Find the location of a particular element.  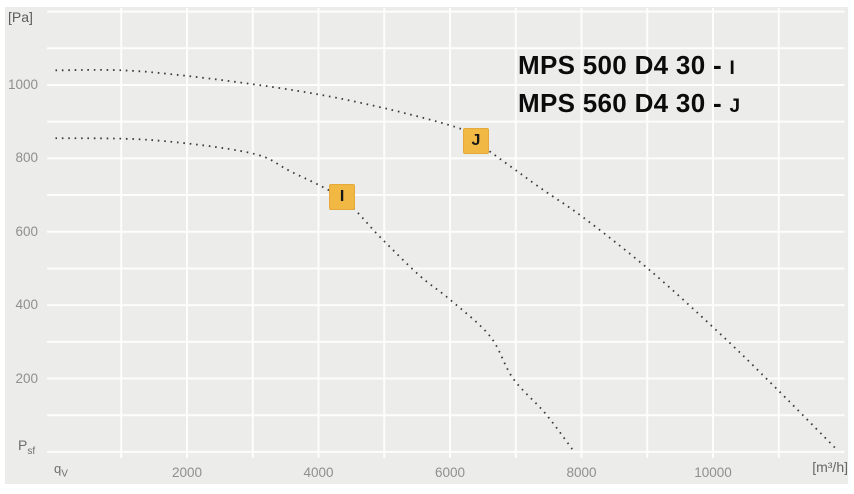

size-marker-J: J is located at coordinates (475, 141).